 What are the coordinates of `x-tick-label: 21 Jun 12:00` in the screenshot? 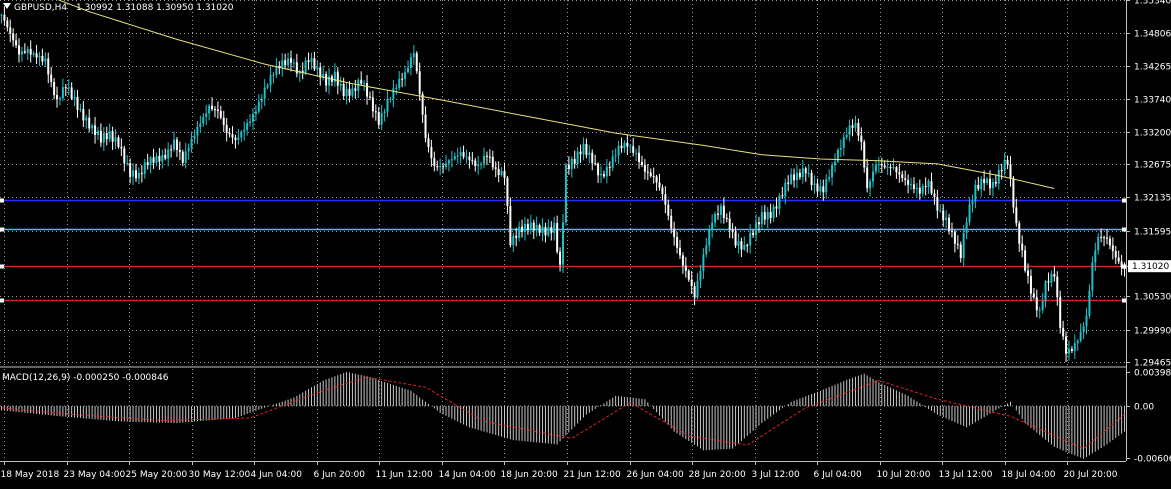 It's located at (592, 475).